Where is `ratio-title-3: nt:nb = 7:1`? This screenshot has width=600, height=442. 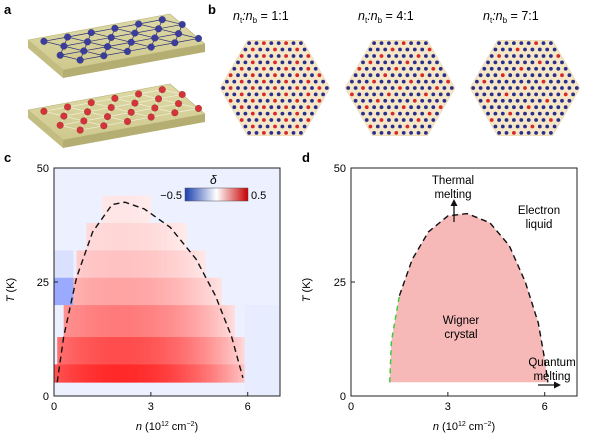 ratio-title-3: nt:nb = 7:1 is located at coordinates (511, 17).